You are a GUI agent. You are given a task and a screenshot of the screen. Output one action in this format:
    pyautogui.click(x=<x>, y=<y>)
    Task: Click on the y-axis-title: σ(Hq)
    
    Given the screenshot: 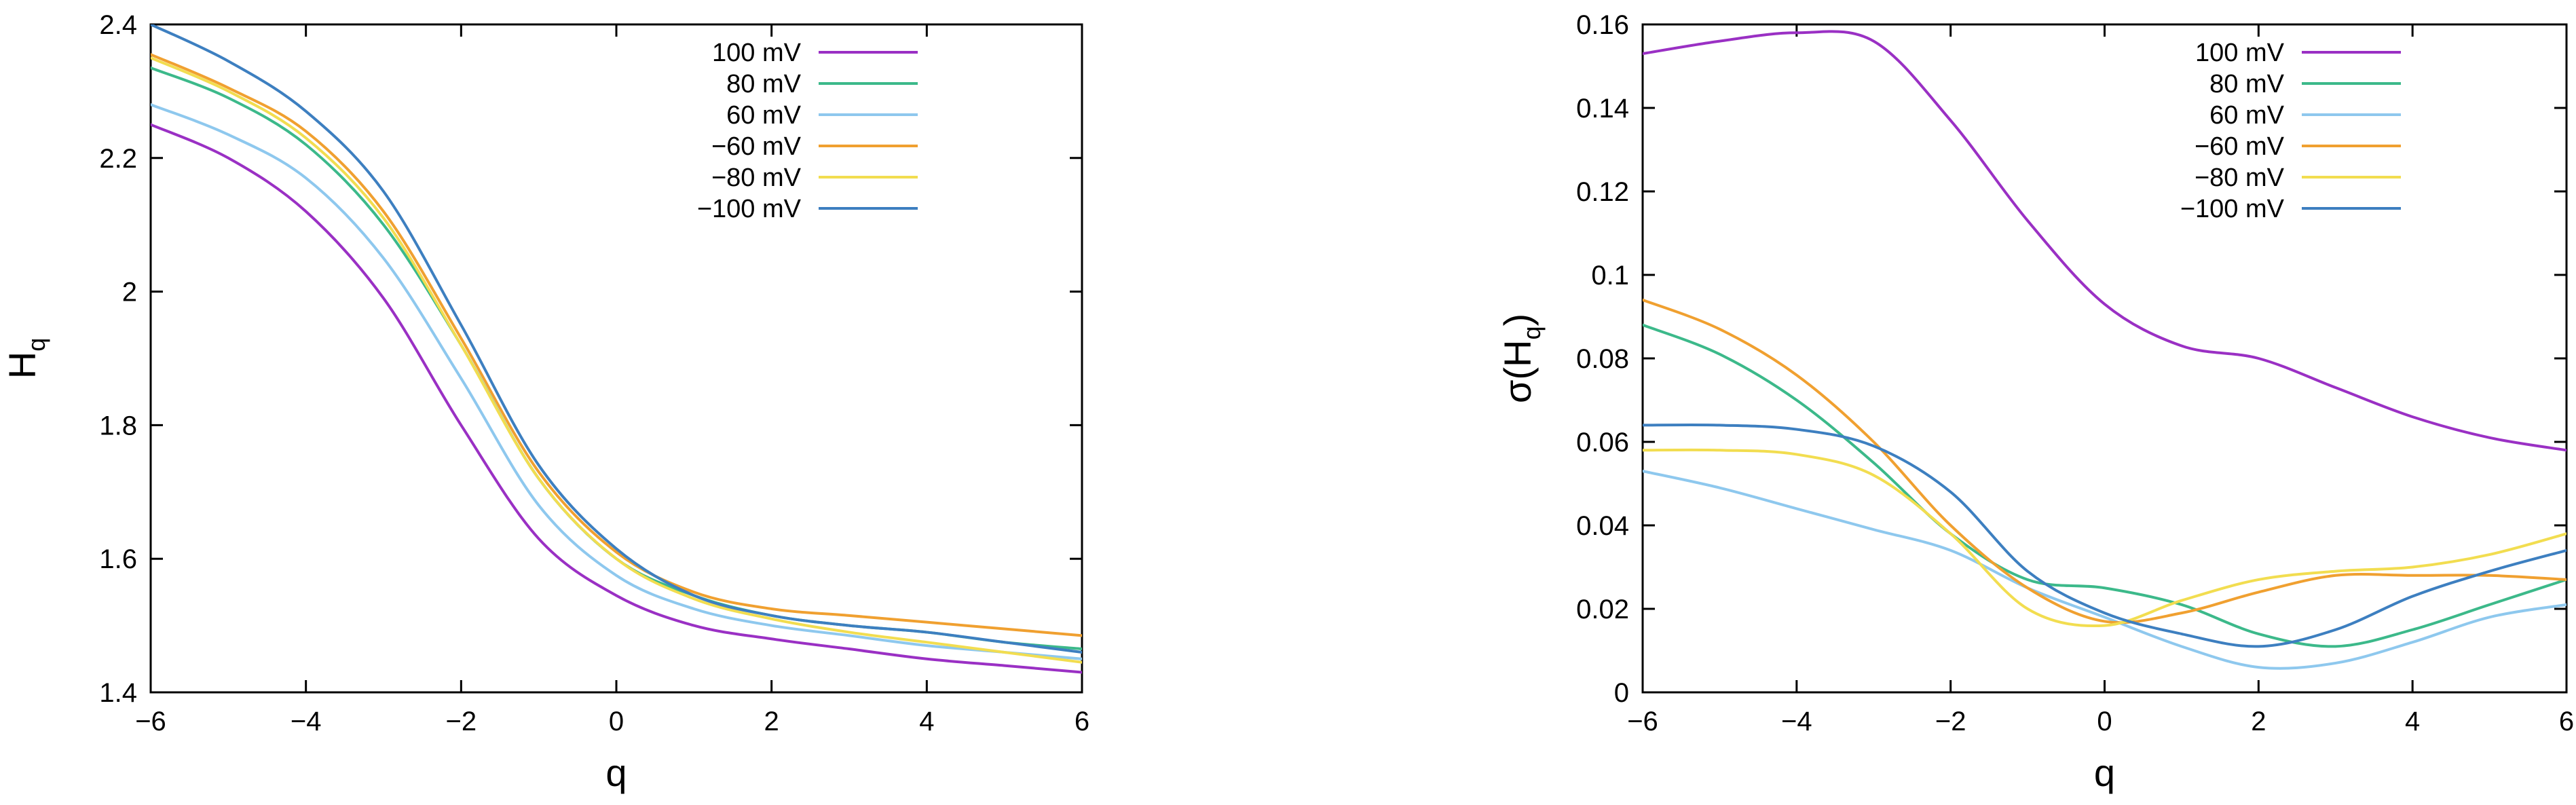 What is the action you would take?
    pyautogui.click(x=1521, y=358)
    